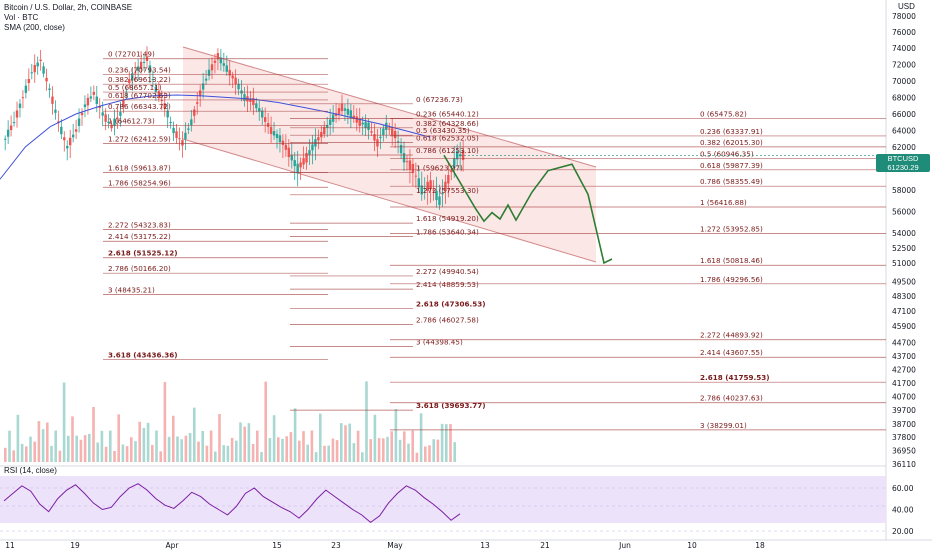 The image size is (932, 550). What do you see at coordinates (139, 225) in the screenshot?
I see `fib-level-label: 2.272 (54323.83)` at bounding box center [139, 225].